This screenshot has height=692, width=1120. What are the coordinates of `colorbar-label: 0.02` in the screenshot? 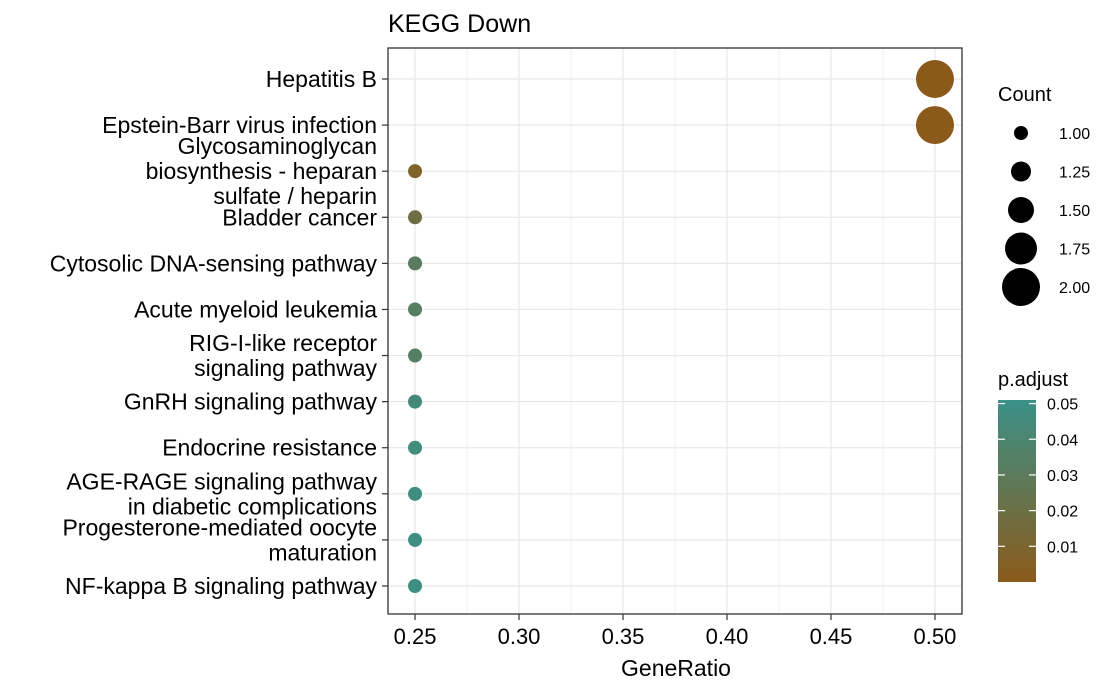 It's located at (1062, 512).